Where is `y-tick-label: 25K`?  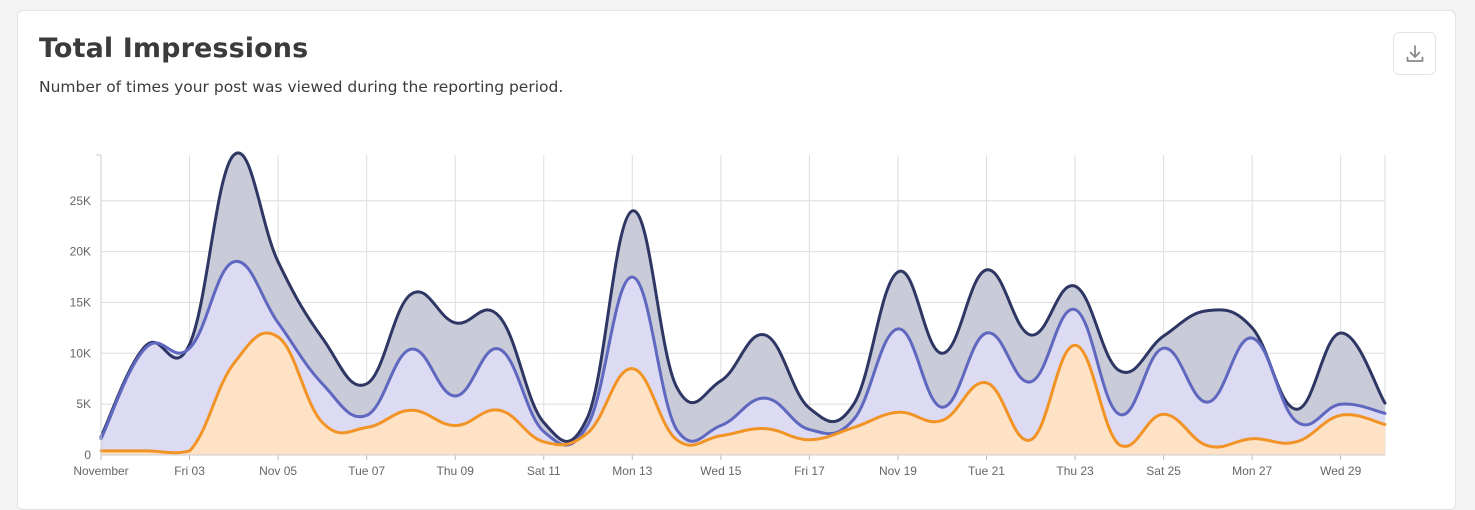 y-tick-label: 25K is located at coordinates (80, 201).